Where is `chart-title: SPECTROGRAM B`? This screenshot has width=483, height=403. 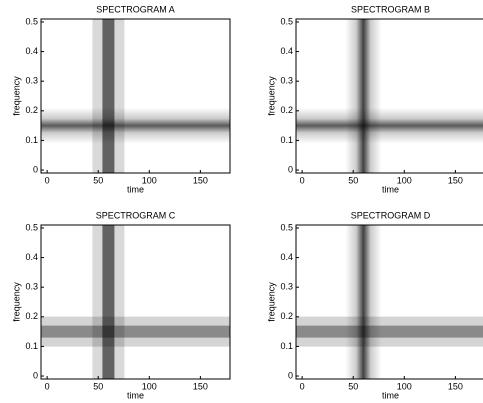
chart-title: SPECTROGRAM B is located at coordinates (390, 9).